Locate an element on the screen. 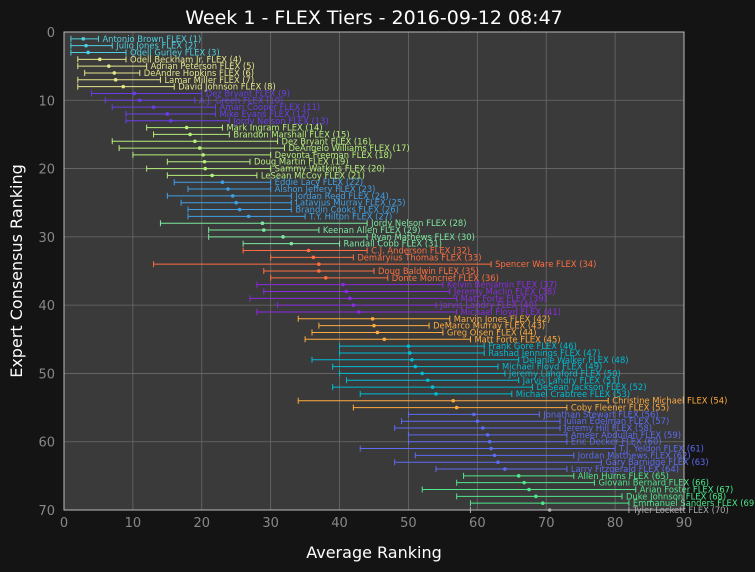 This screenshot has width=755, height=572. x-tick-label: 10 is located at coordinates (133, 523).